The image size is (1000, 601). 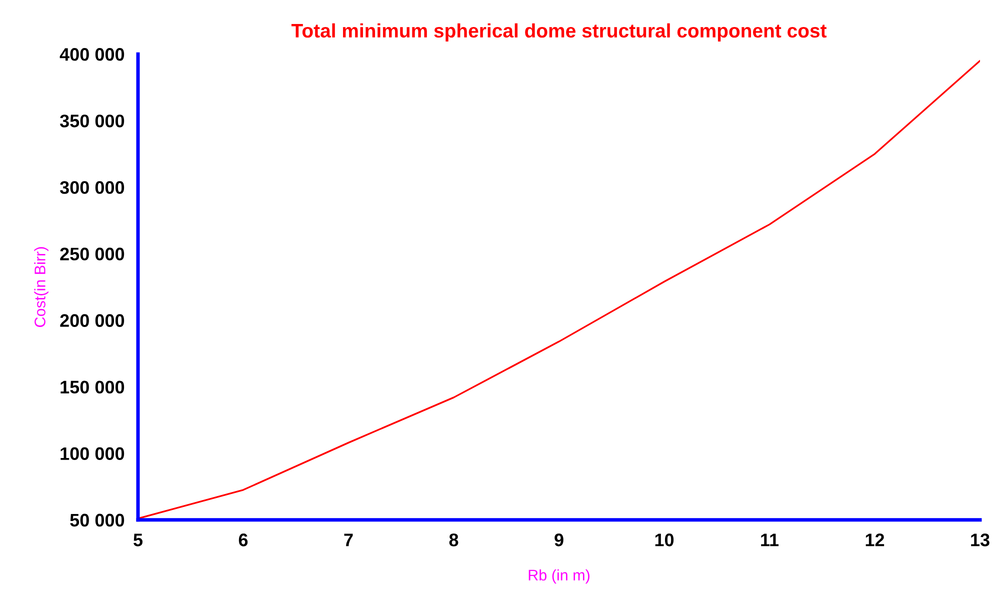 I want to click on x-tick-label: 7, so click(x=348, y=540).